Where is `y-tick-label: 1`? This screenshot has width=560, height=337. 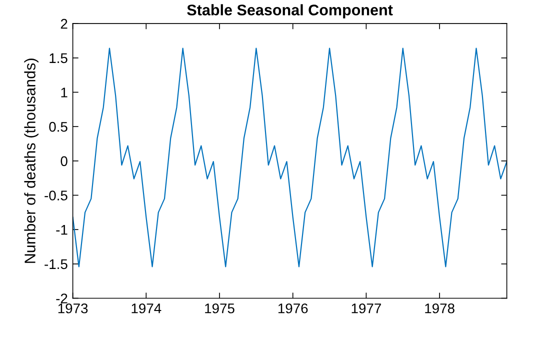 y-tick-label: 1 is located at coordinates (64, 93).